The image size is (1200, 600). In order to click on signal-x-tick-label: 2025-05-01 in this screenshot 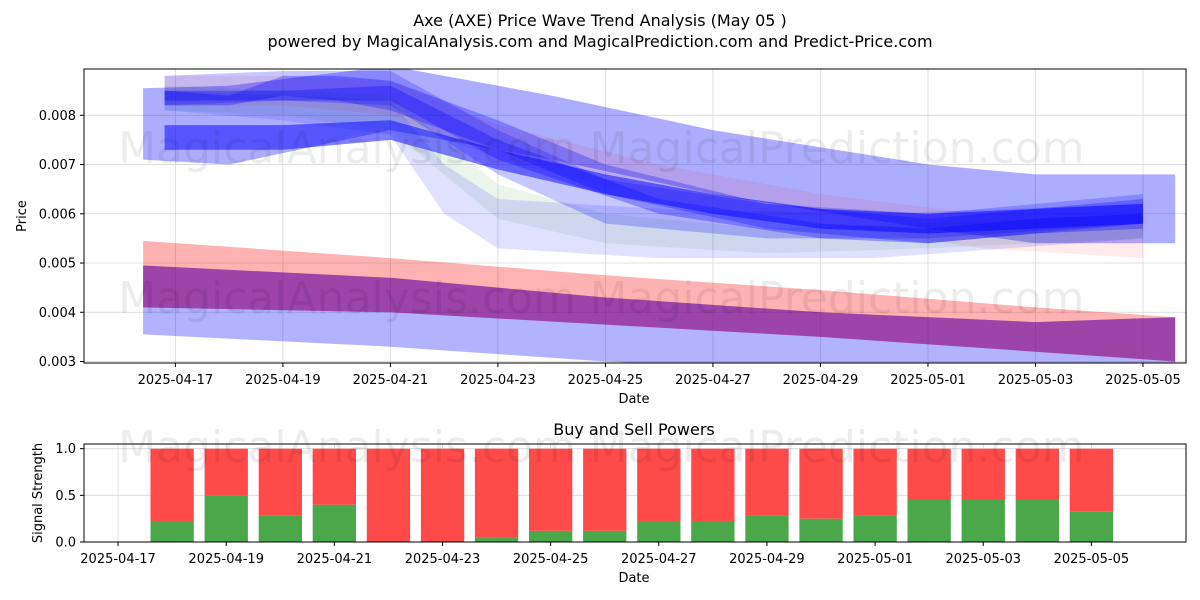, I will do `click(875, 559)`.